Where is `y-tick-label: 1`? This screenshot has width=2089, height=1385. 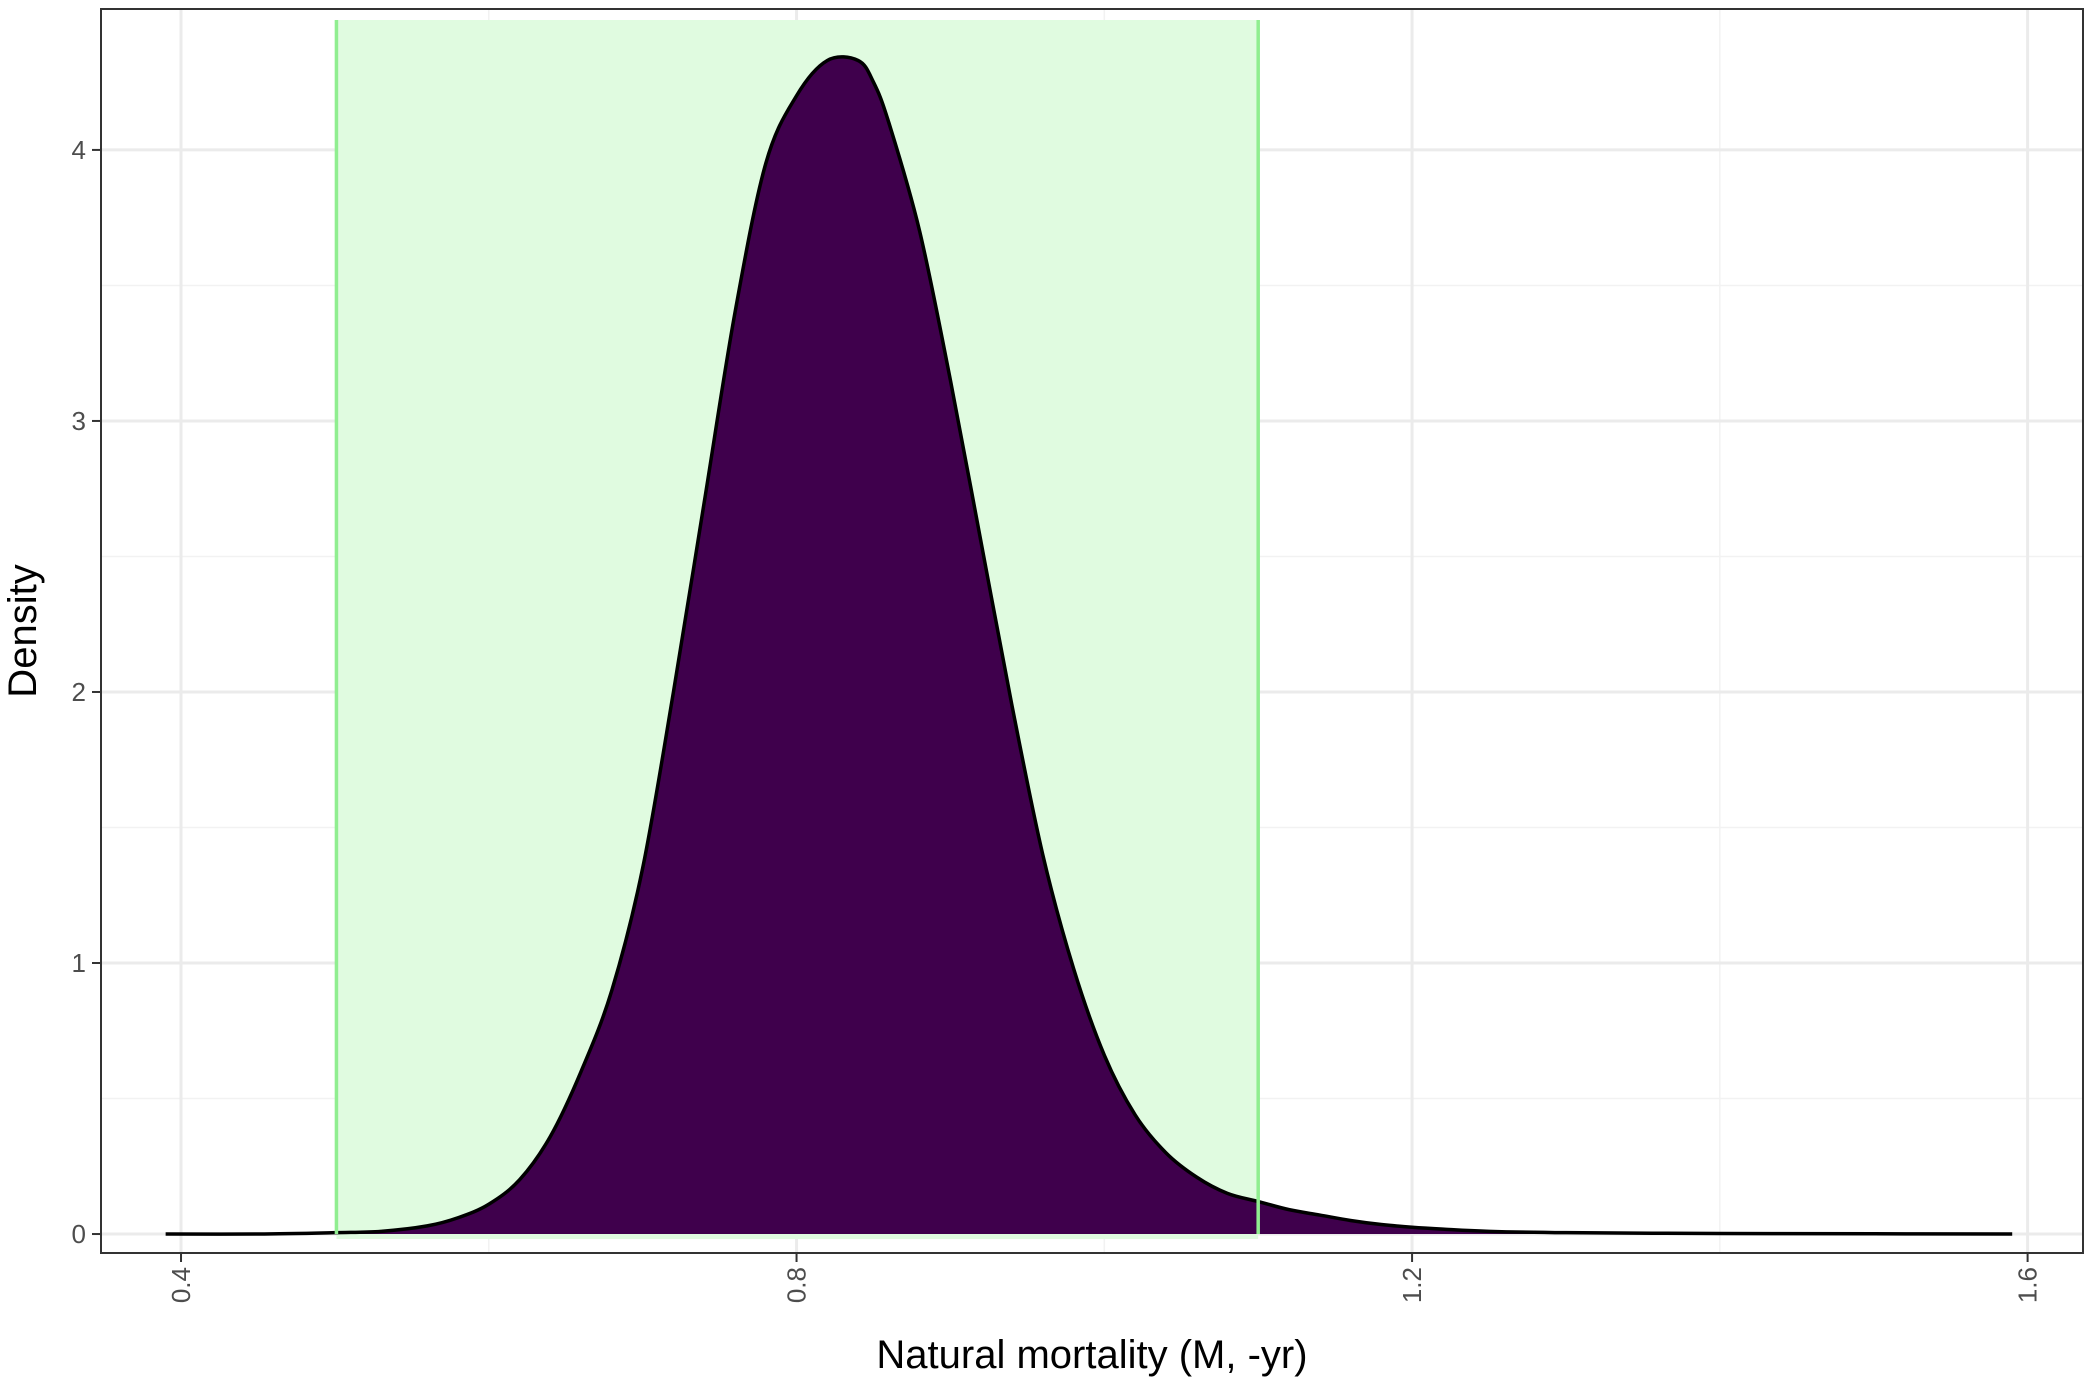
y-tick-label: 1 is located at coordinates (79, 963).